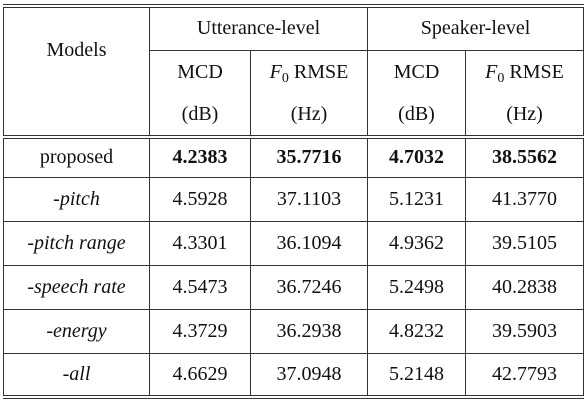  I want to click on cell-value: 41.3770, so click(525, 199).